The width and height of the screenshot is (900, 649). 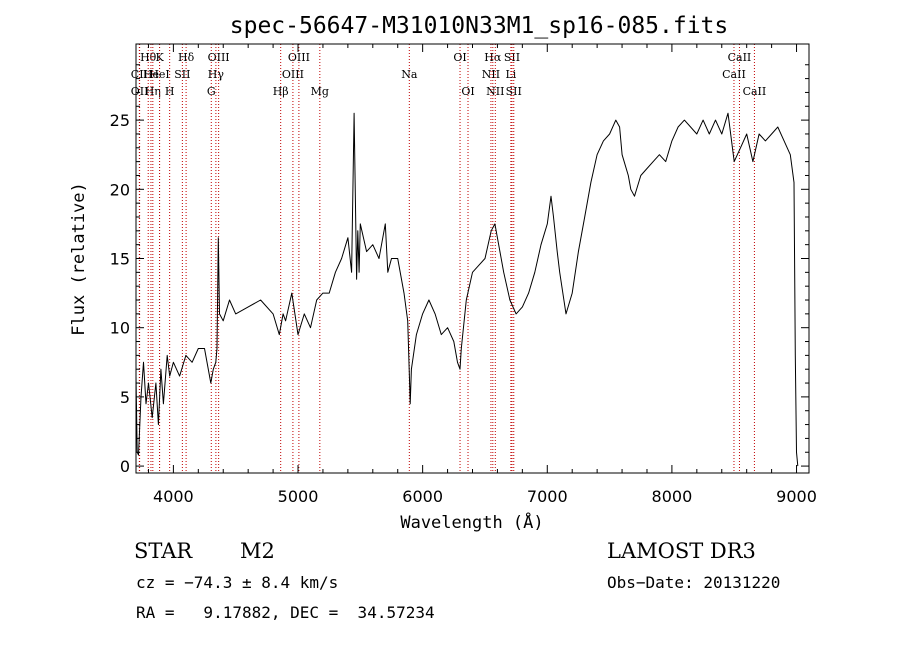 I want to click on x-tick-label: 9000, so click(x=796, y=496).